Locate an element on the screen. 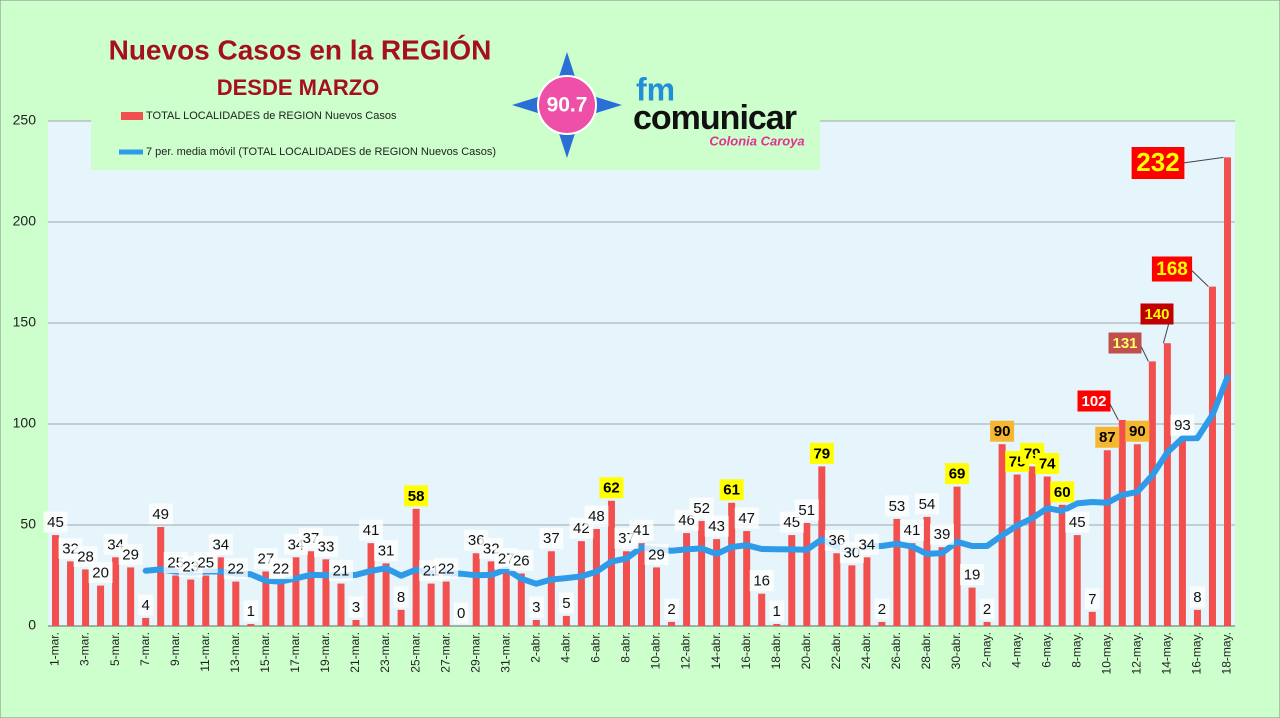  leader-line is located at coordinates (1203, 160).